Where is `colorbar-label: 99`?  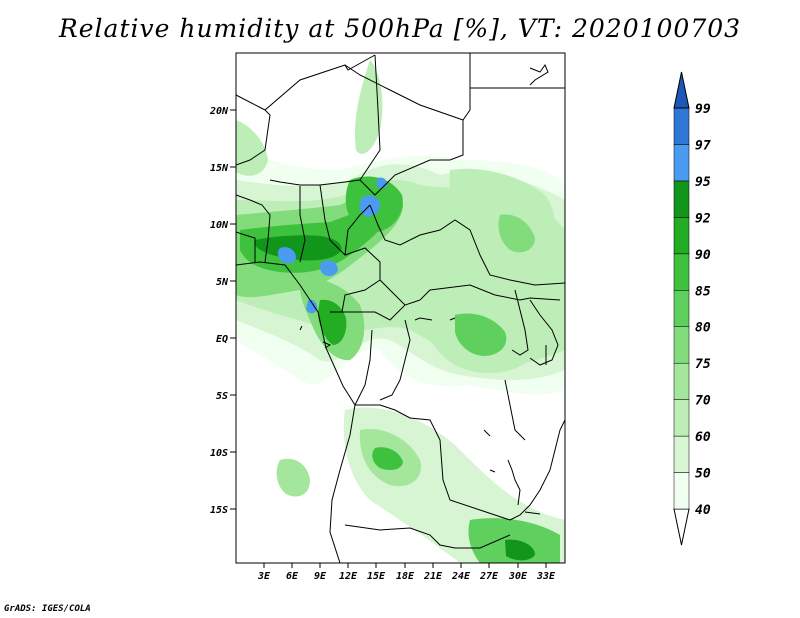
colorbar-label: 99 is located at coordinates (703, 109).